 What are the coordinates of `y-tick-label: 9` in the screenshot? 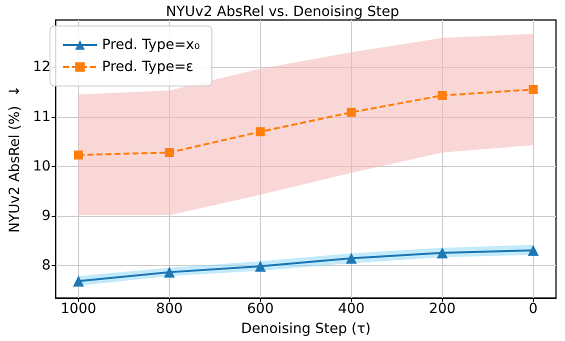 It's located at (46, 216).